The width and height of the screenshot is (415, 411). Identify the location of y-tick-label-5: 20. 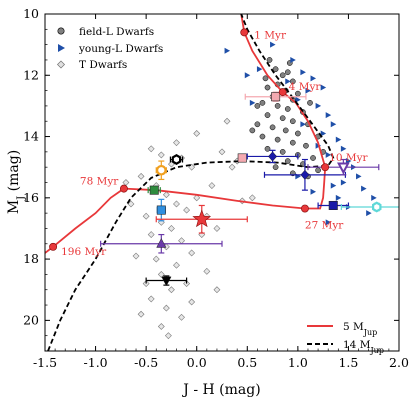
(31, 319).